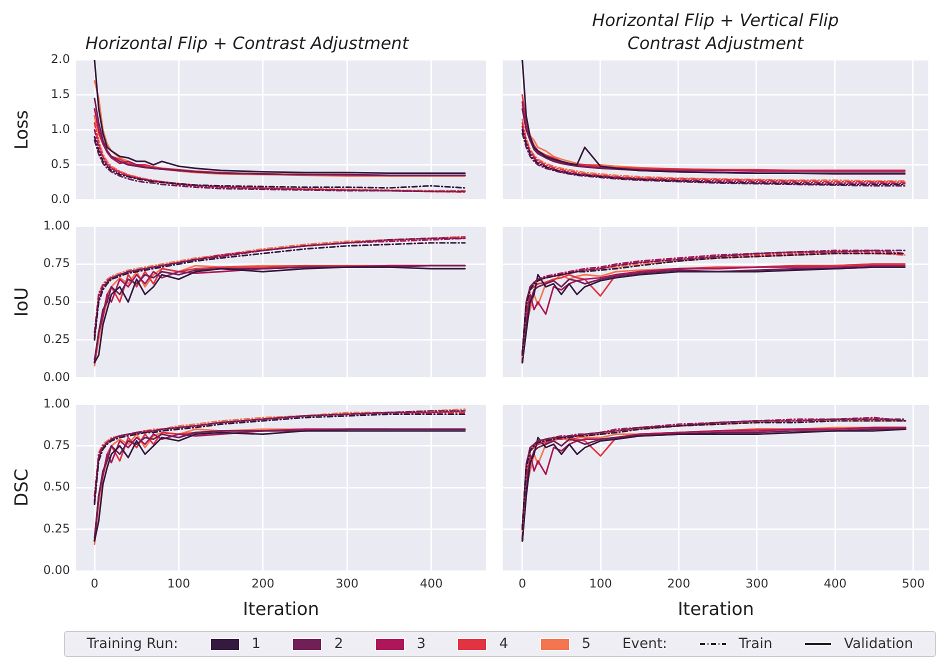 The height and width of the screenshot is (669, 951). I want to click on legend-label: 1, so click(256, 644).